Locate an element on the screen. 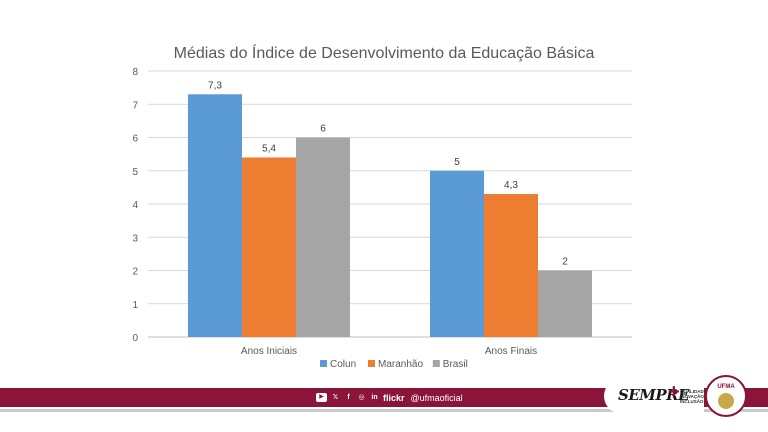 This screenshot has height=432, width=768. y-tick-label: 5 is located at coordinates (135, 172).